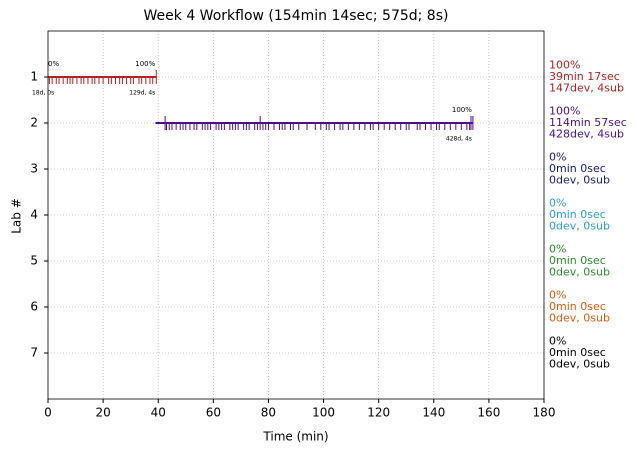 Image resolution: width=637 pixels, height=457 pixels. Describe the element at coordinates (296, 16) in the screenshot. I see `chart-title: Week 4 Workflow (154min 14sec; 575d; 8s)` at that location.